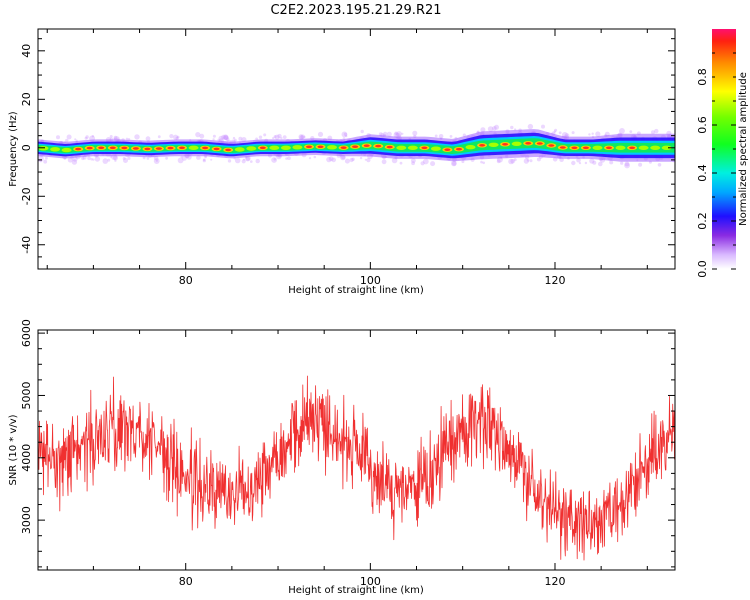 This screenshot has width=750, height=600. What do you see at coordinates (26, 51) in the screenshot?
I see `spectrogram-y-tick-label: 40` at bounding box center [26, 51].